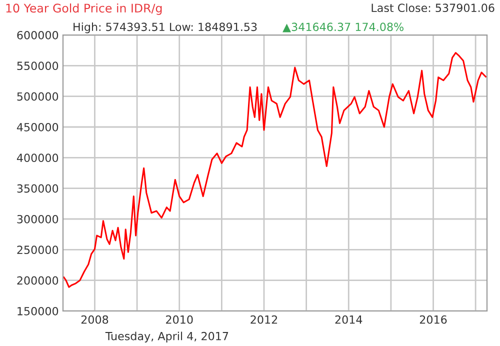 This screenshot has height=346, width=500. What do you see at coordinates (37, 188) in the screenshot?
I see `y-tick-label: 350000` at bounding box center [37, 188].